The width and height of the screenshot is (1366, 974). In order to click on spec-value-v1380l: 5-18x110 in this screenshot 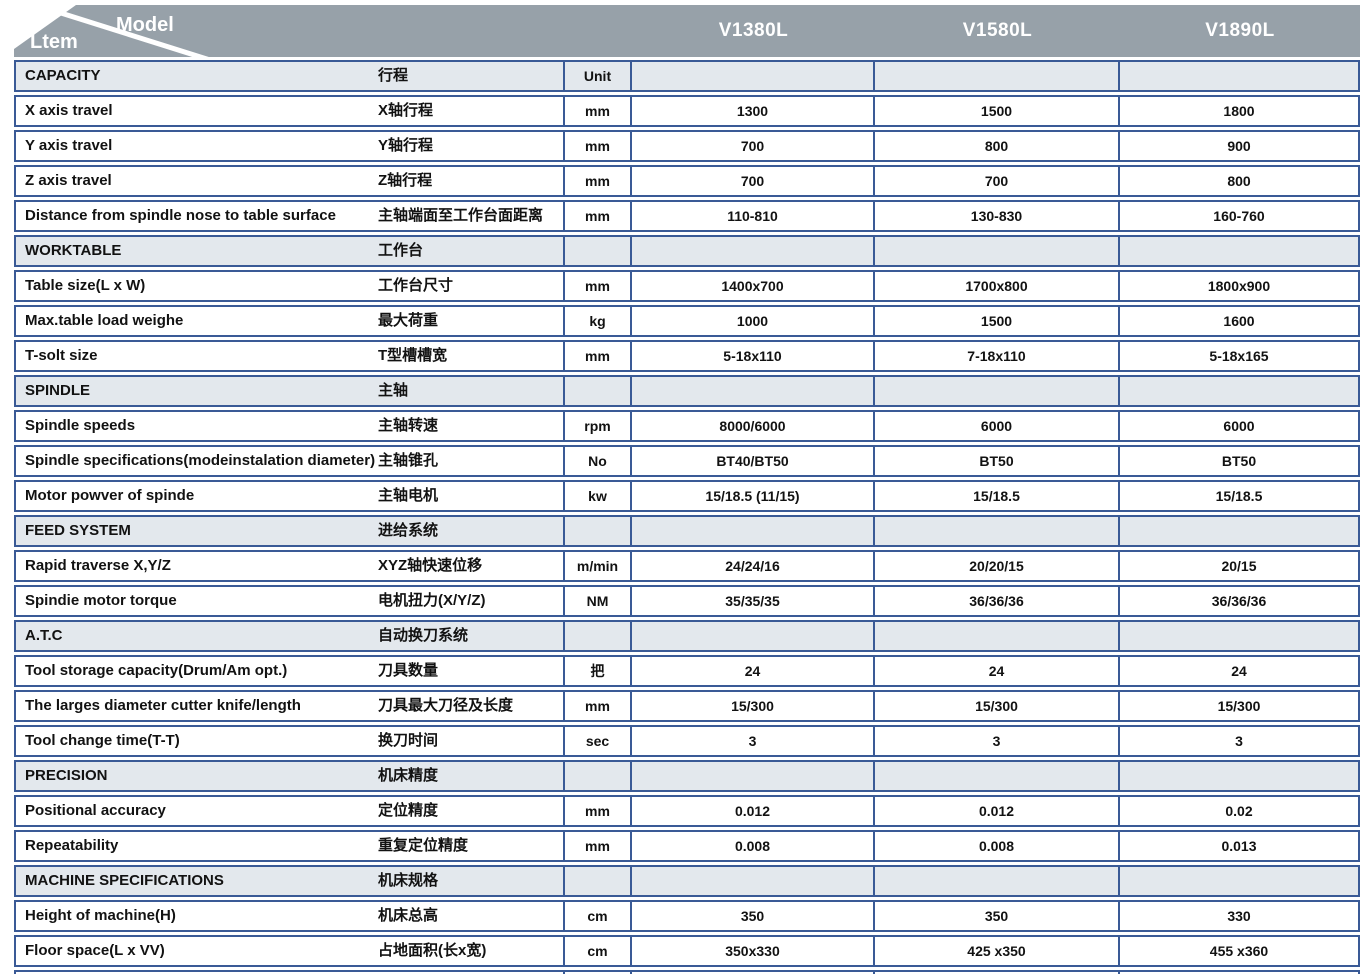, I will do `click(753, 356)`.